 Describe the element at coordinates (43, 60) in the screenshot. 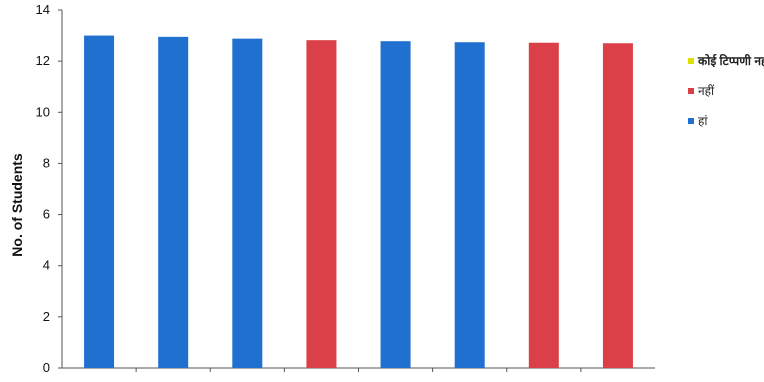

I see `y-tick-label: 12` at that location.